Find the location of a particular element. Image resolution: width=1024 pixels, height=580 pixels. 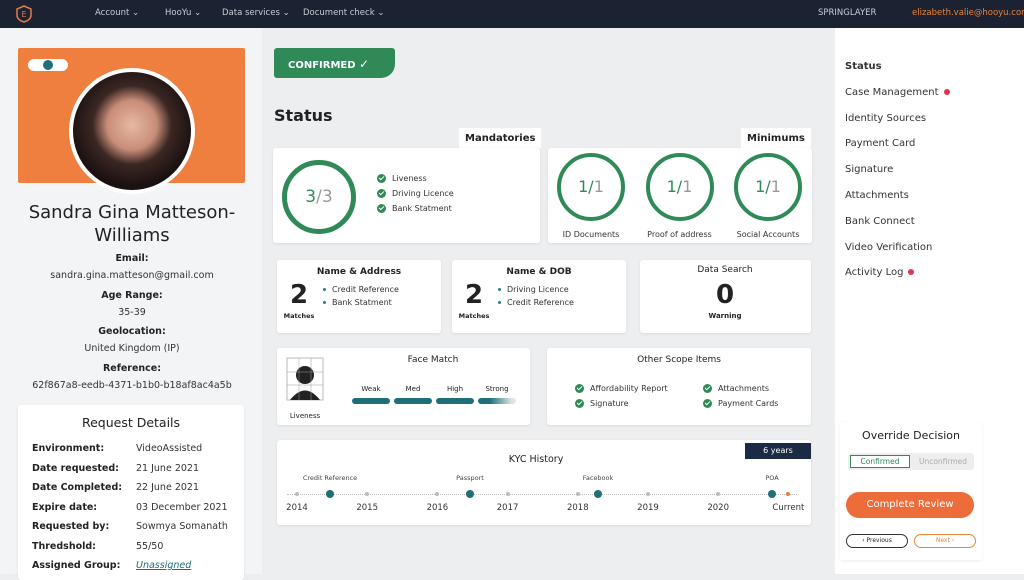

field-value: 62f867a8-eedb-4371-b1b0-b18af8ac4a5b is located at coordinates (132, 385).